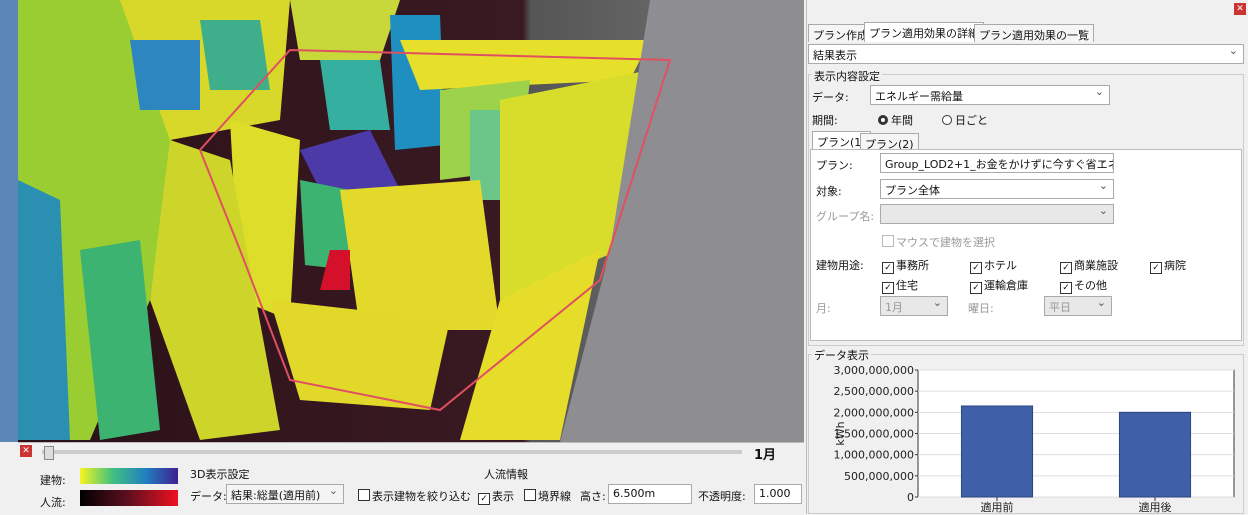 The height and width of the screenshot is (515, 1248). Describe the element at coordinates (825, 120) in the screenshot. I see `period-label: 期間:` at that location.